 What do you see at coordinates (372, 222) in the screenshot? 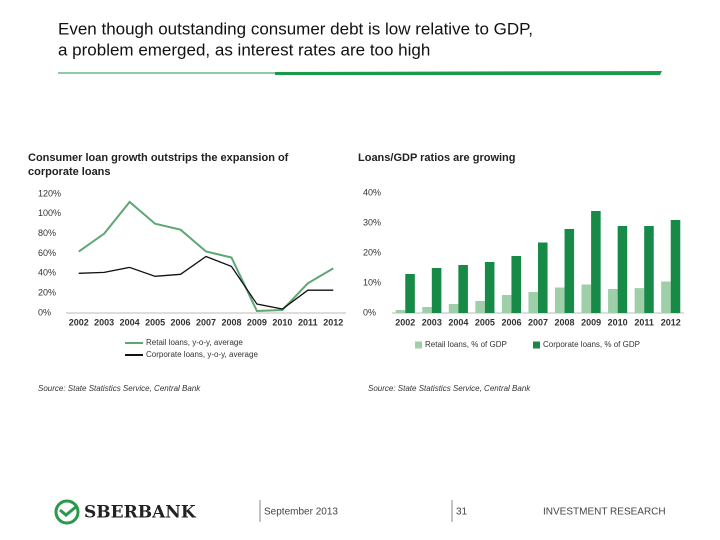
I see `y-tick-label: 30%` at bounding box center [372, 222].